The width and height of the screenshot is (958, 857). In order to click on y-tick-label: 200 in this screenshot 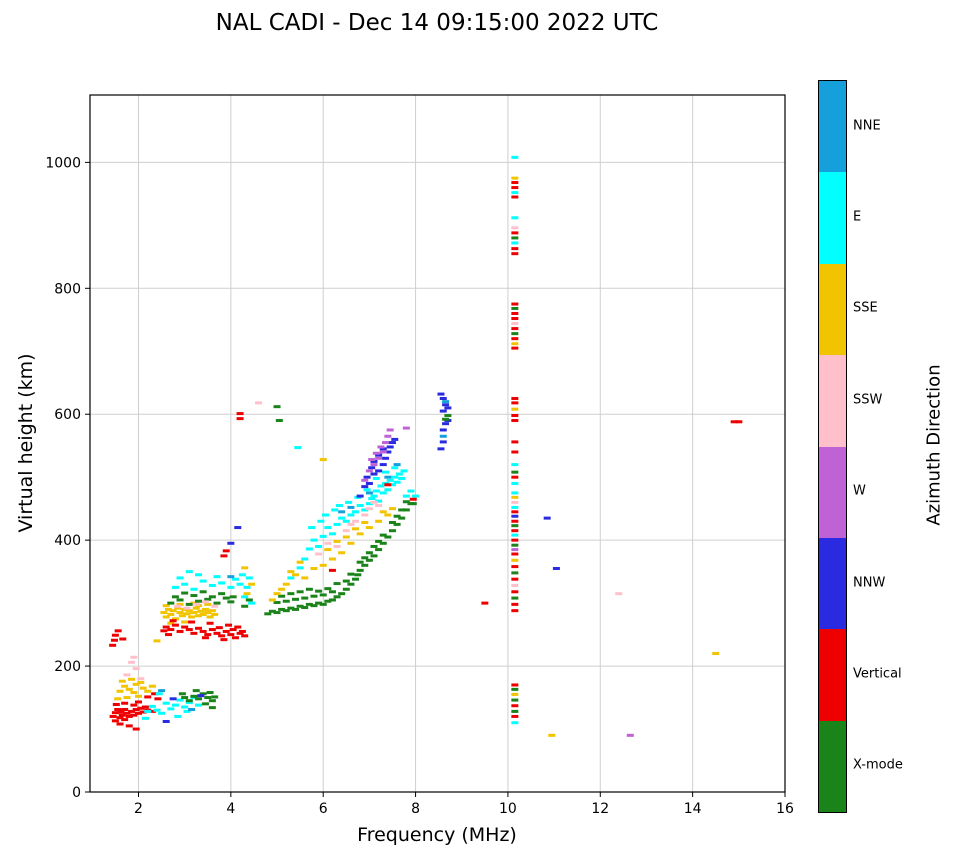, I will do `click(67, 667)`.